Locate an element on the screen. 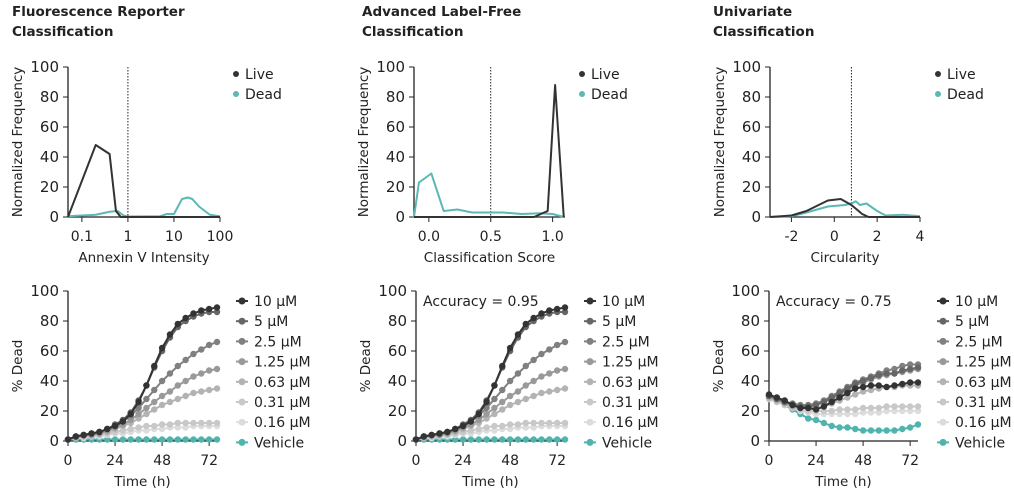 The image size is (1014, 494). x-axis-label: Circularity is located at coordinates (844, 258).